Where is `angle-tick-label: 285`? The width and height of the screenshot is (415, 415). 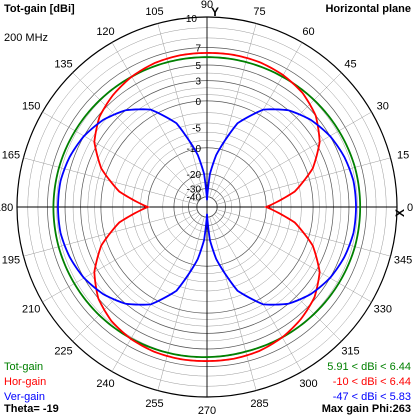
angle-tick-label: 285 is located at coordinates (259, 404).